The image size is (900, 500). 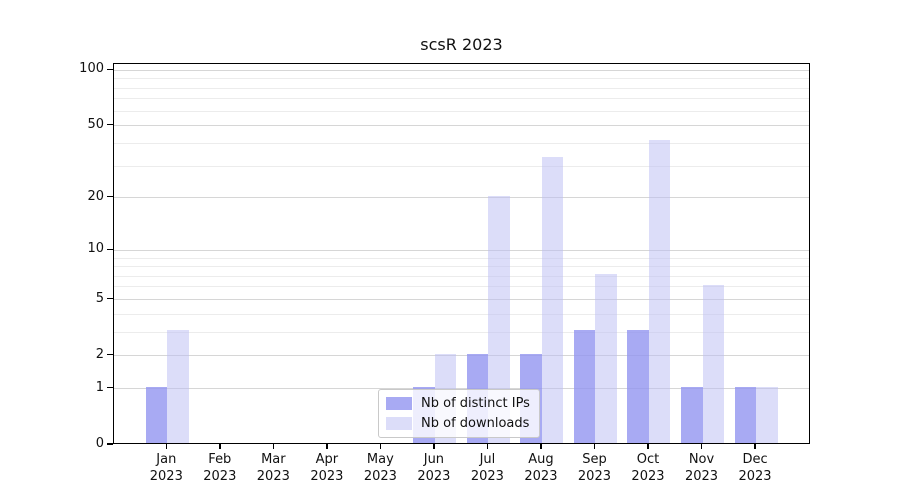 What do you see at coordinates (606, 358) in the screenshot?
I see `bar-downloads-sep` at bounding box center [606, 358].